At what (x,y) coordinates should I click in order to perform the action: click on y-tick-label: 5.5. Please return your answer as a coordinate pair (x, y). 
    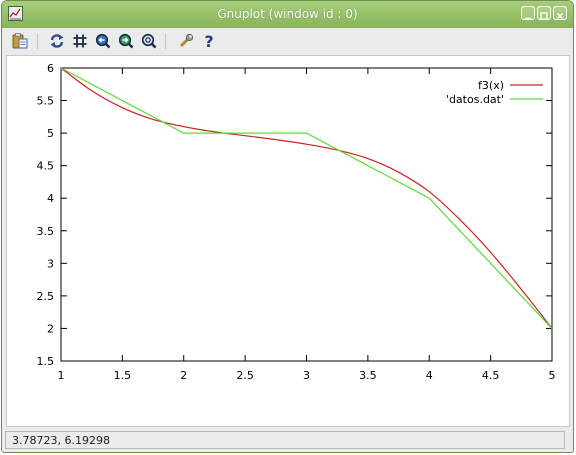
    Looking at the image, I should click on (46, 101).